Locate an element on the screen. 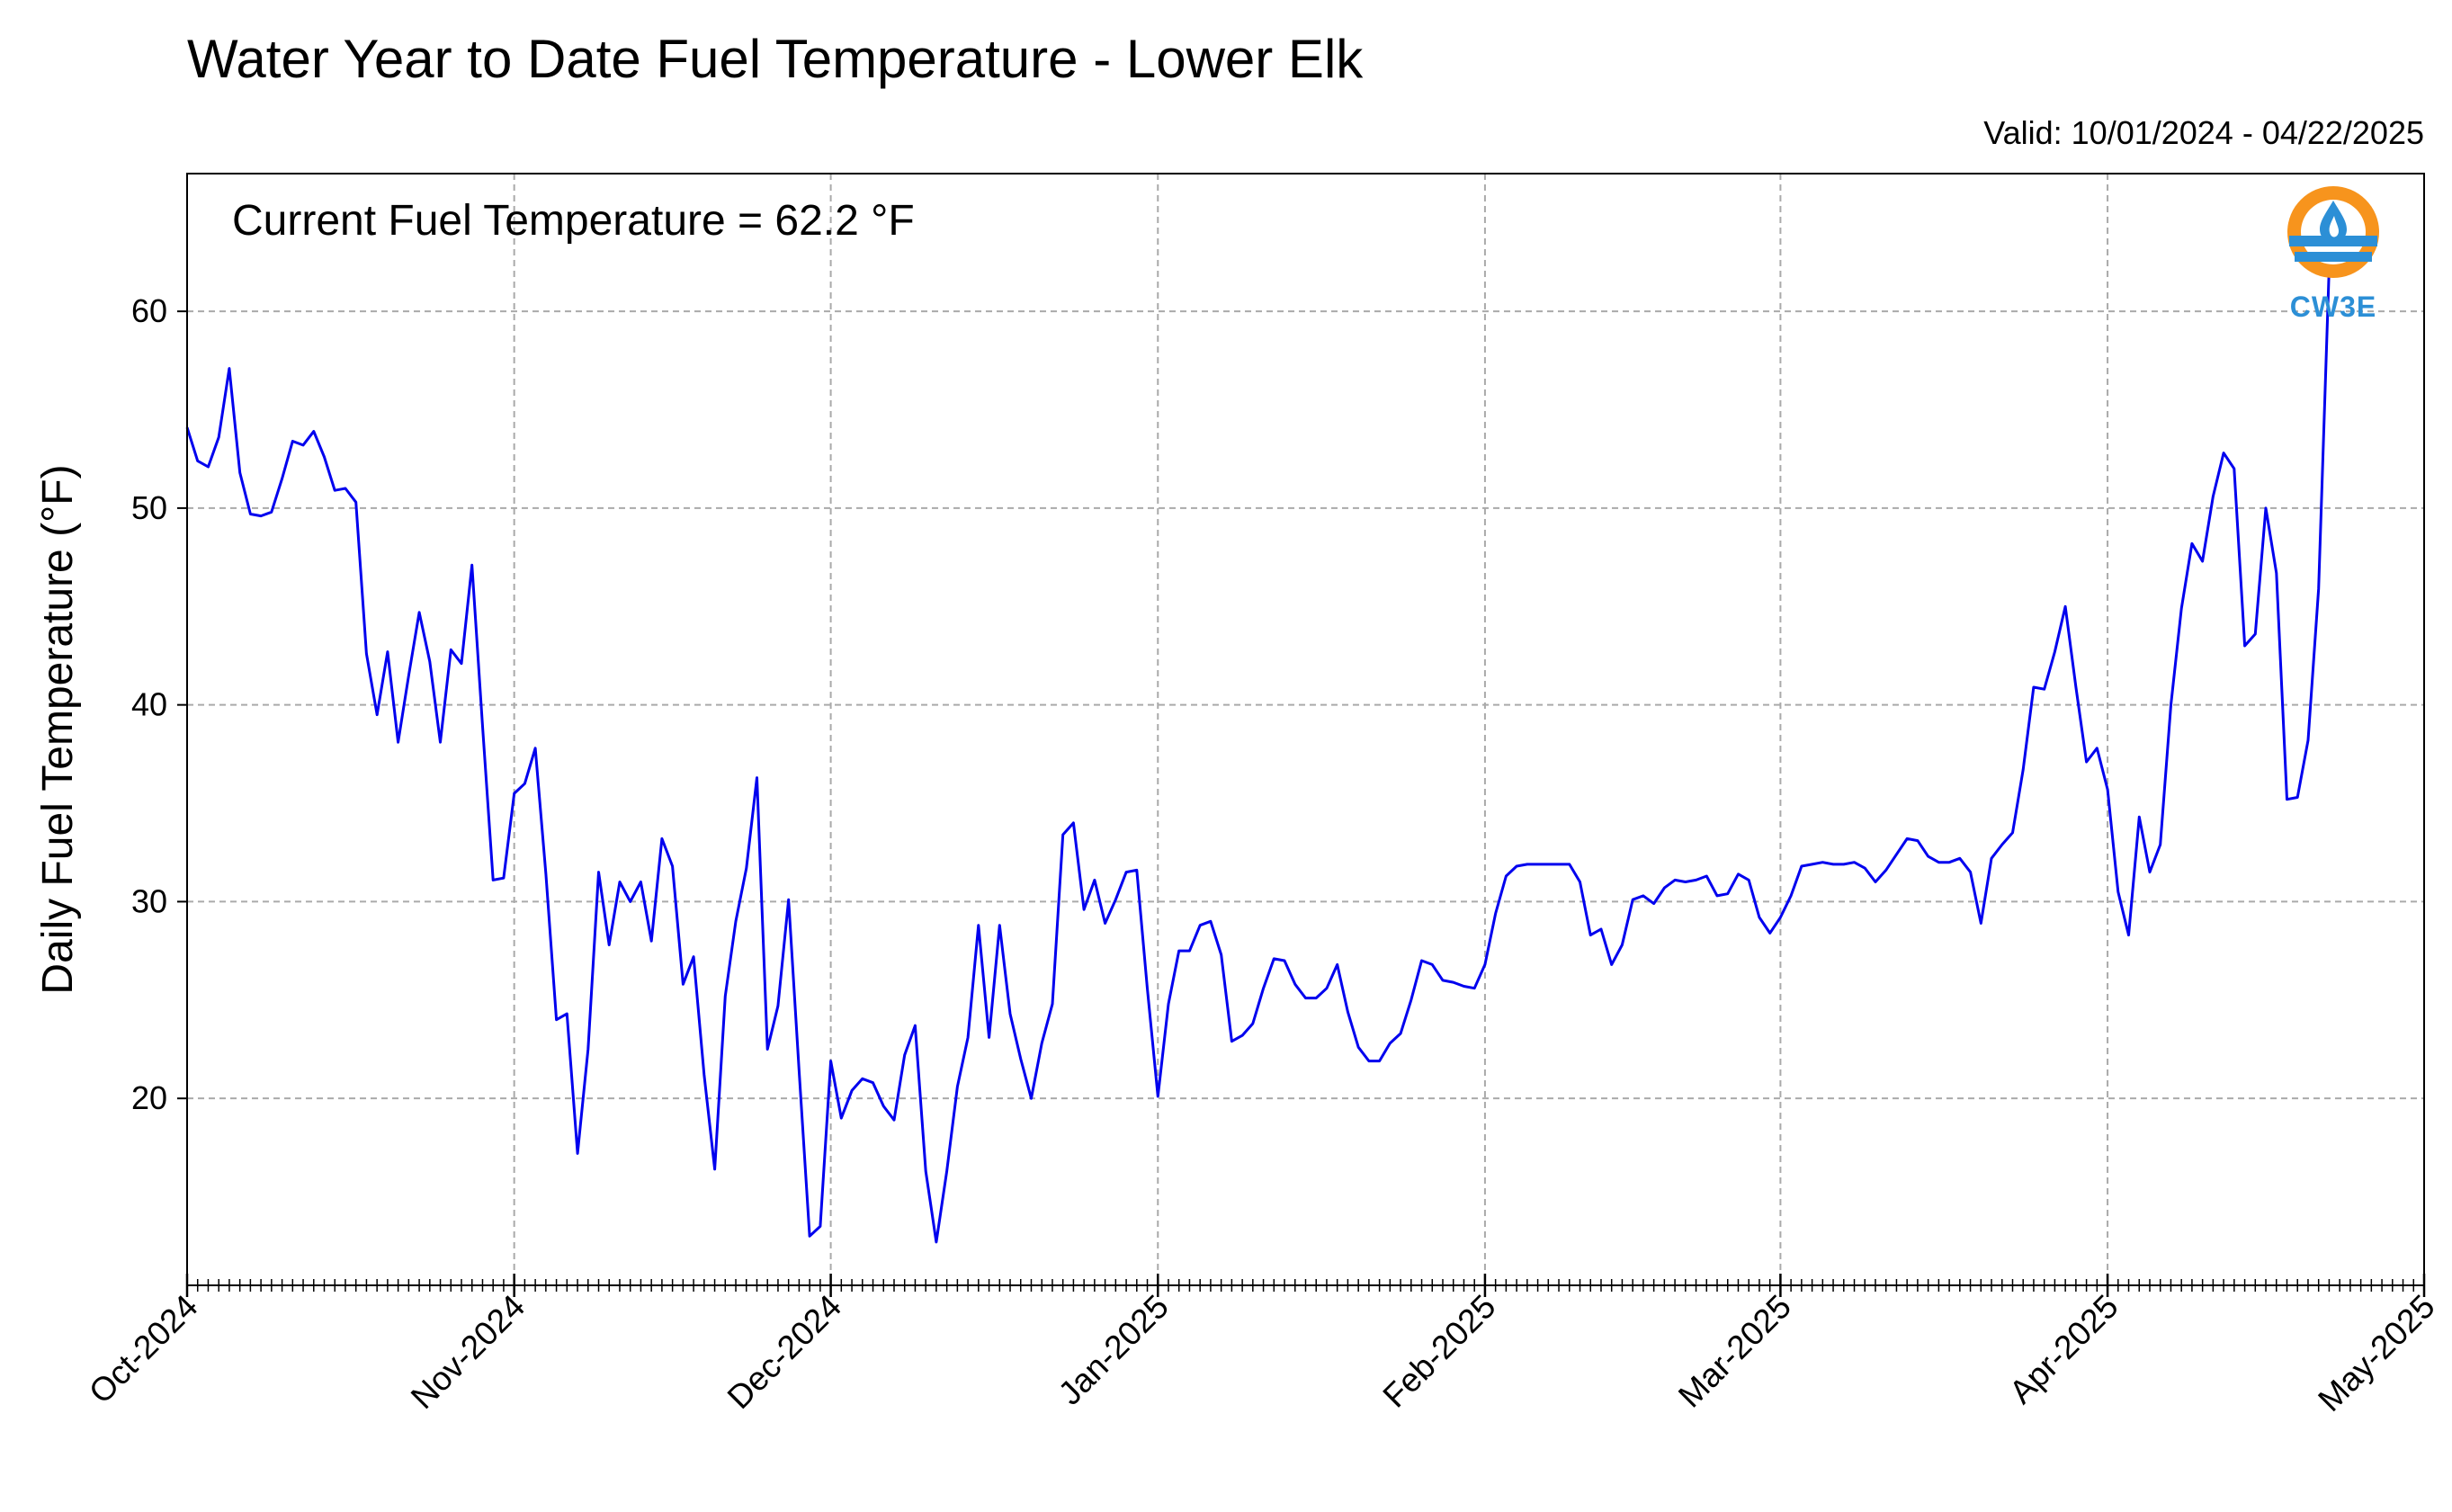  x-major-ticks is located at coordinates (1305, 1285).